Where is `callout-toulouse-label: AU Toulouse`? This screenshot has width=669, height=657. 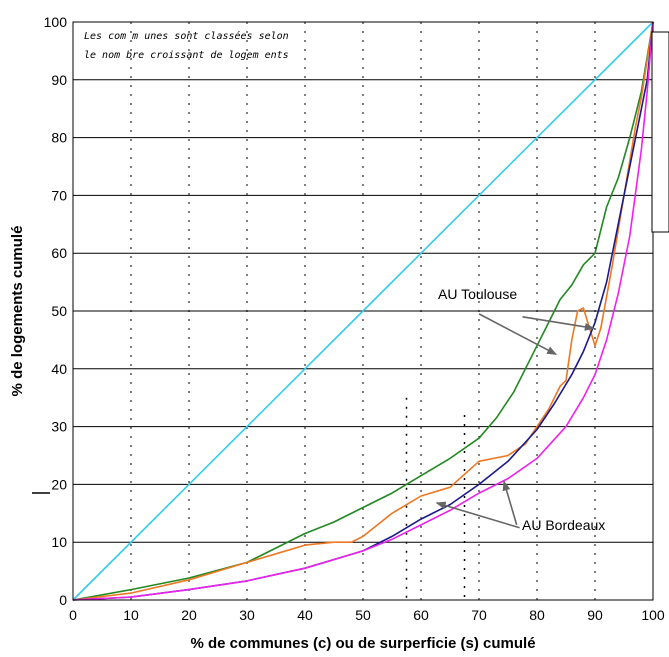
callout-toulouse-label: AU Toulouse is located at coordinates (477, 294).